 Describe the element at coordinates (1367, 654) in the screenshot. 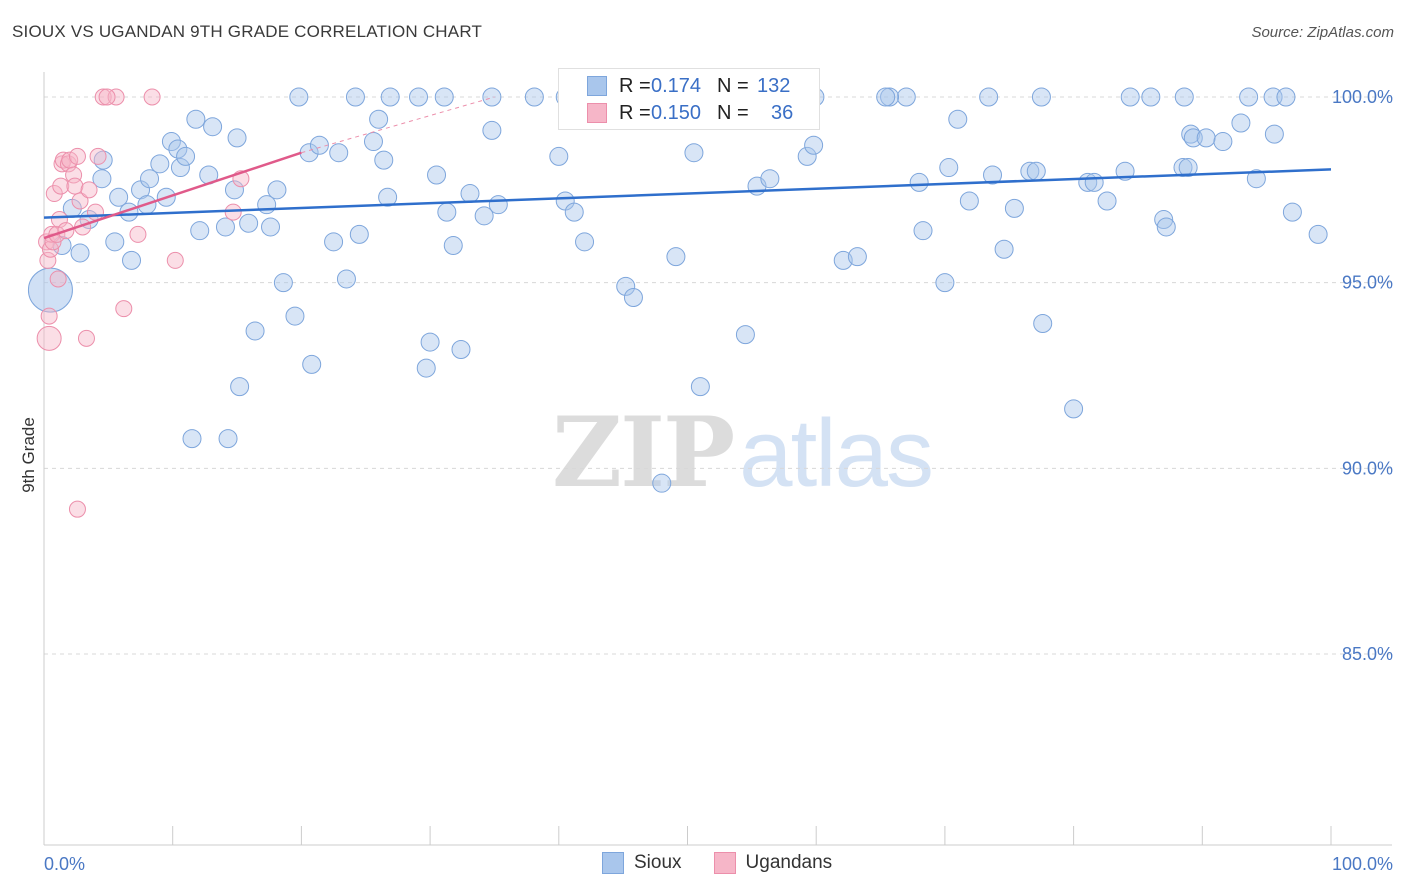

I see `y-tick-label: 85.0%` at that location.